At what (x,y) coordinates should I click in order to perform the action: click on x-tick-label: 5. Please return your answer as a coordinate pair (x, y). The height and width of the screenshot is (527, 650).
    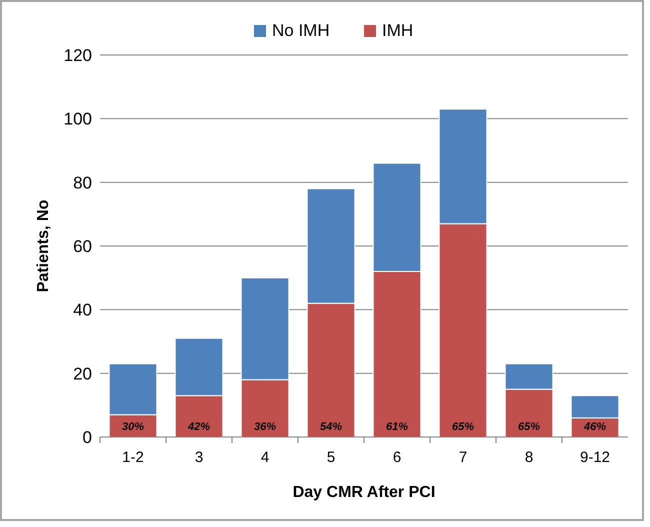
    Looking at the image, I should click on (331, 457).